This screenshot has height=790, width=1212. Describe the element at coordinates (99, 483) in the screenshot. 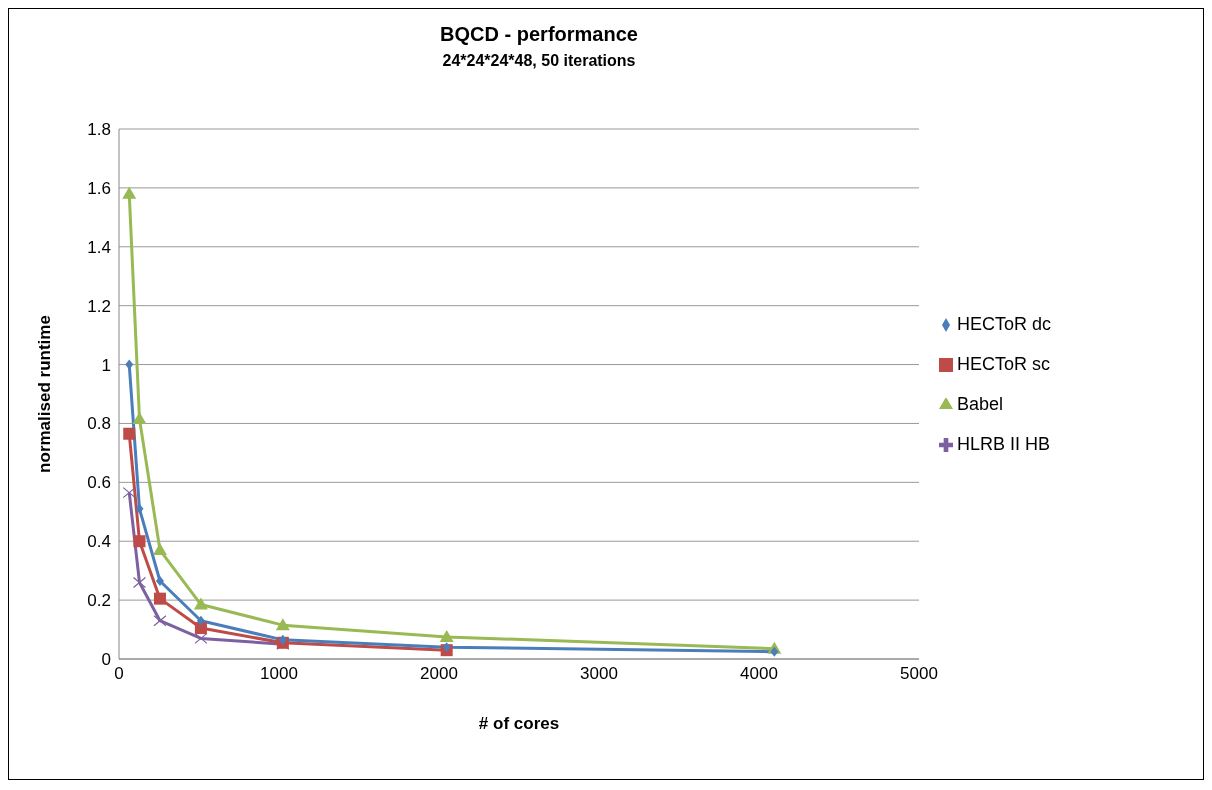

I see `y-tick-label: 0.6` at that location.